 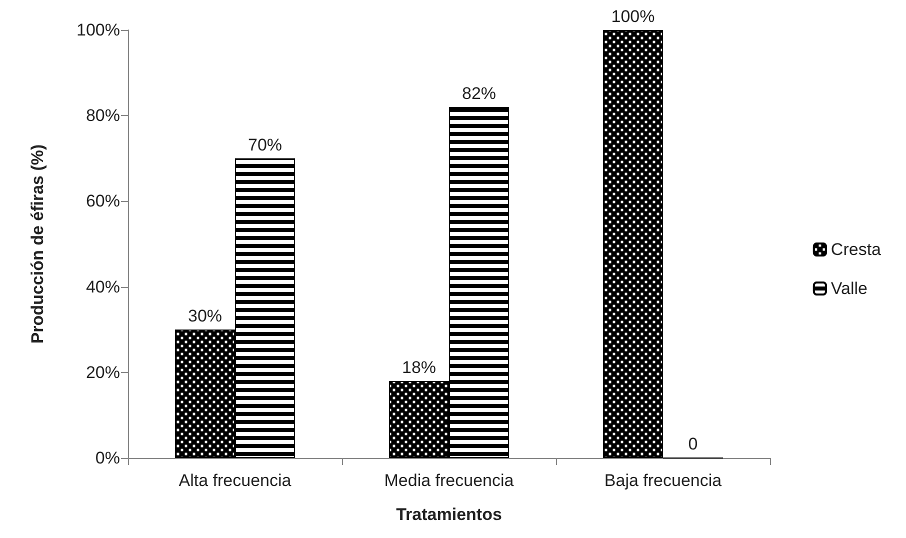 What do you see at coordinates (663, 480) in the screenshot?
I see `x-tick-label: Baja frecuencia` at bounding box center [663, 480].